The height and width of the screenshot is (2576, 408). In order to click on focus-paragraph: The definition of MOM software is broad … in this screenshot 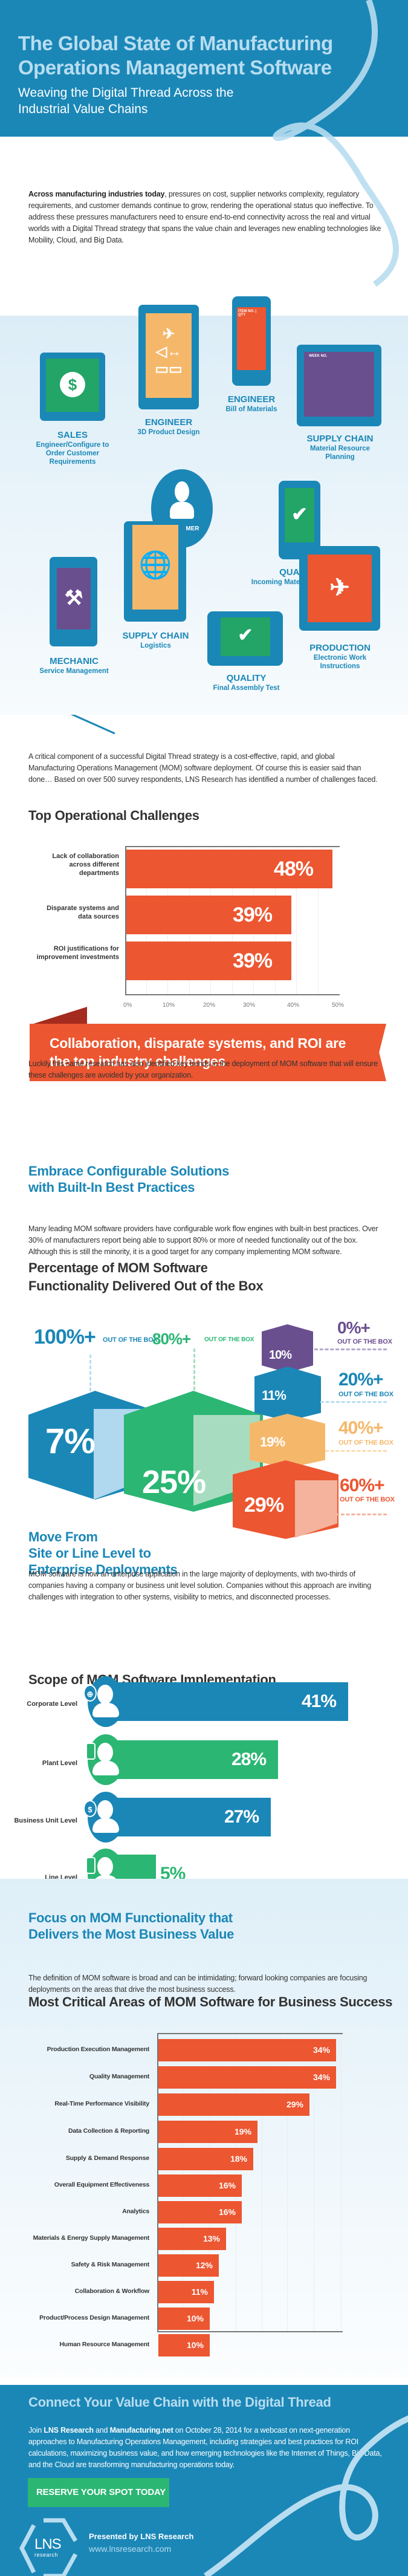, I will do `click(198, 1984)`.